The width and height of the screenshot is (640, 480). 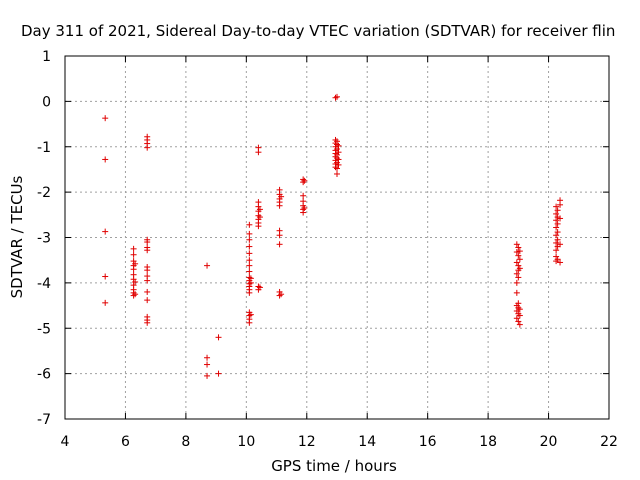 What do you see at coordinates (367, 442) in the screenshot?
I see `x-tick-label: 14` at bounding box center [367, 442].